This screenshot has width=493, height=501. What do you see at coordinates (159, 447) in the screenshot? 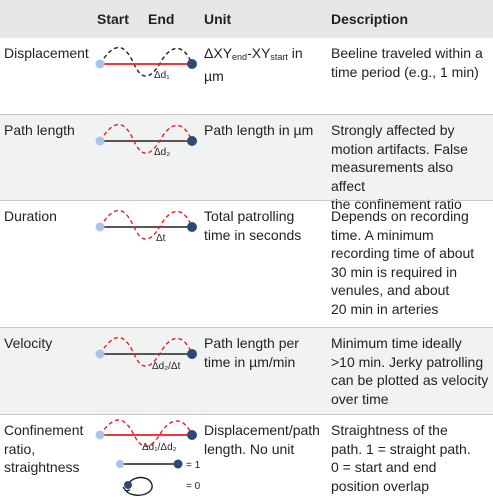
I see `diagram-label: Δd₁/Δd₂` at bounding box center [159, 447].